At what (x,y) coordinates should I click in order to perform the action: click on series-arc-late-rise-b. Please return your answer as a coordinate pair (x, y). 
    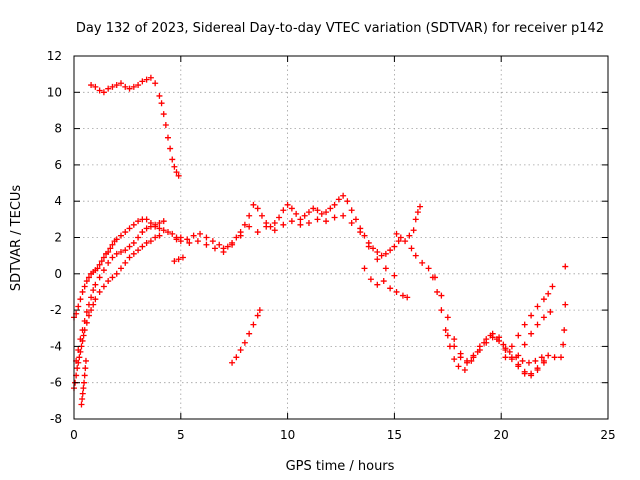
    Looking at the image, I should click on (534, 333).